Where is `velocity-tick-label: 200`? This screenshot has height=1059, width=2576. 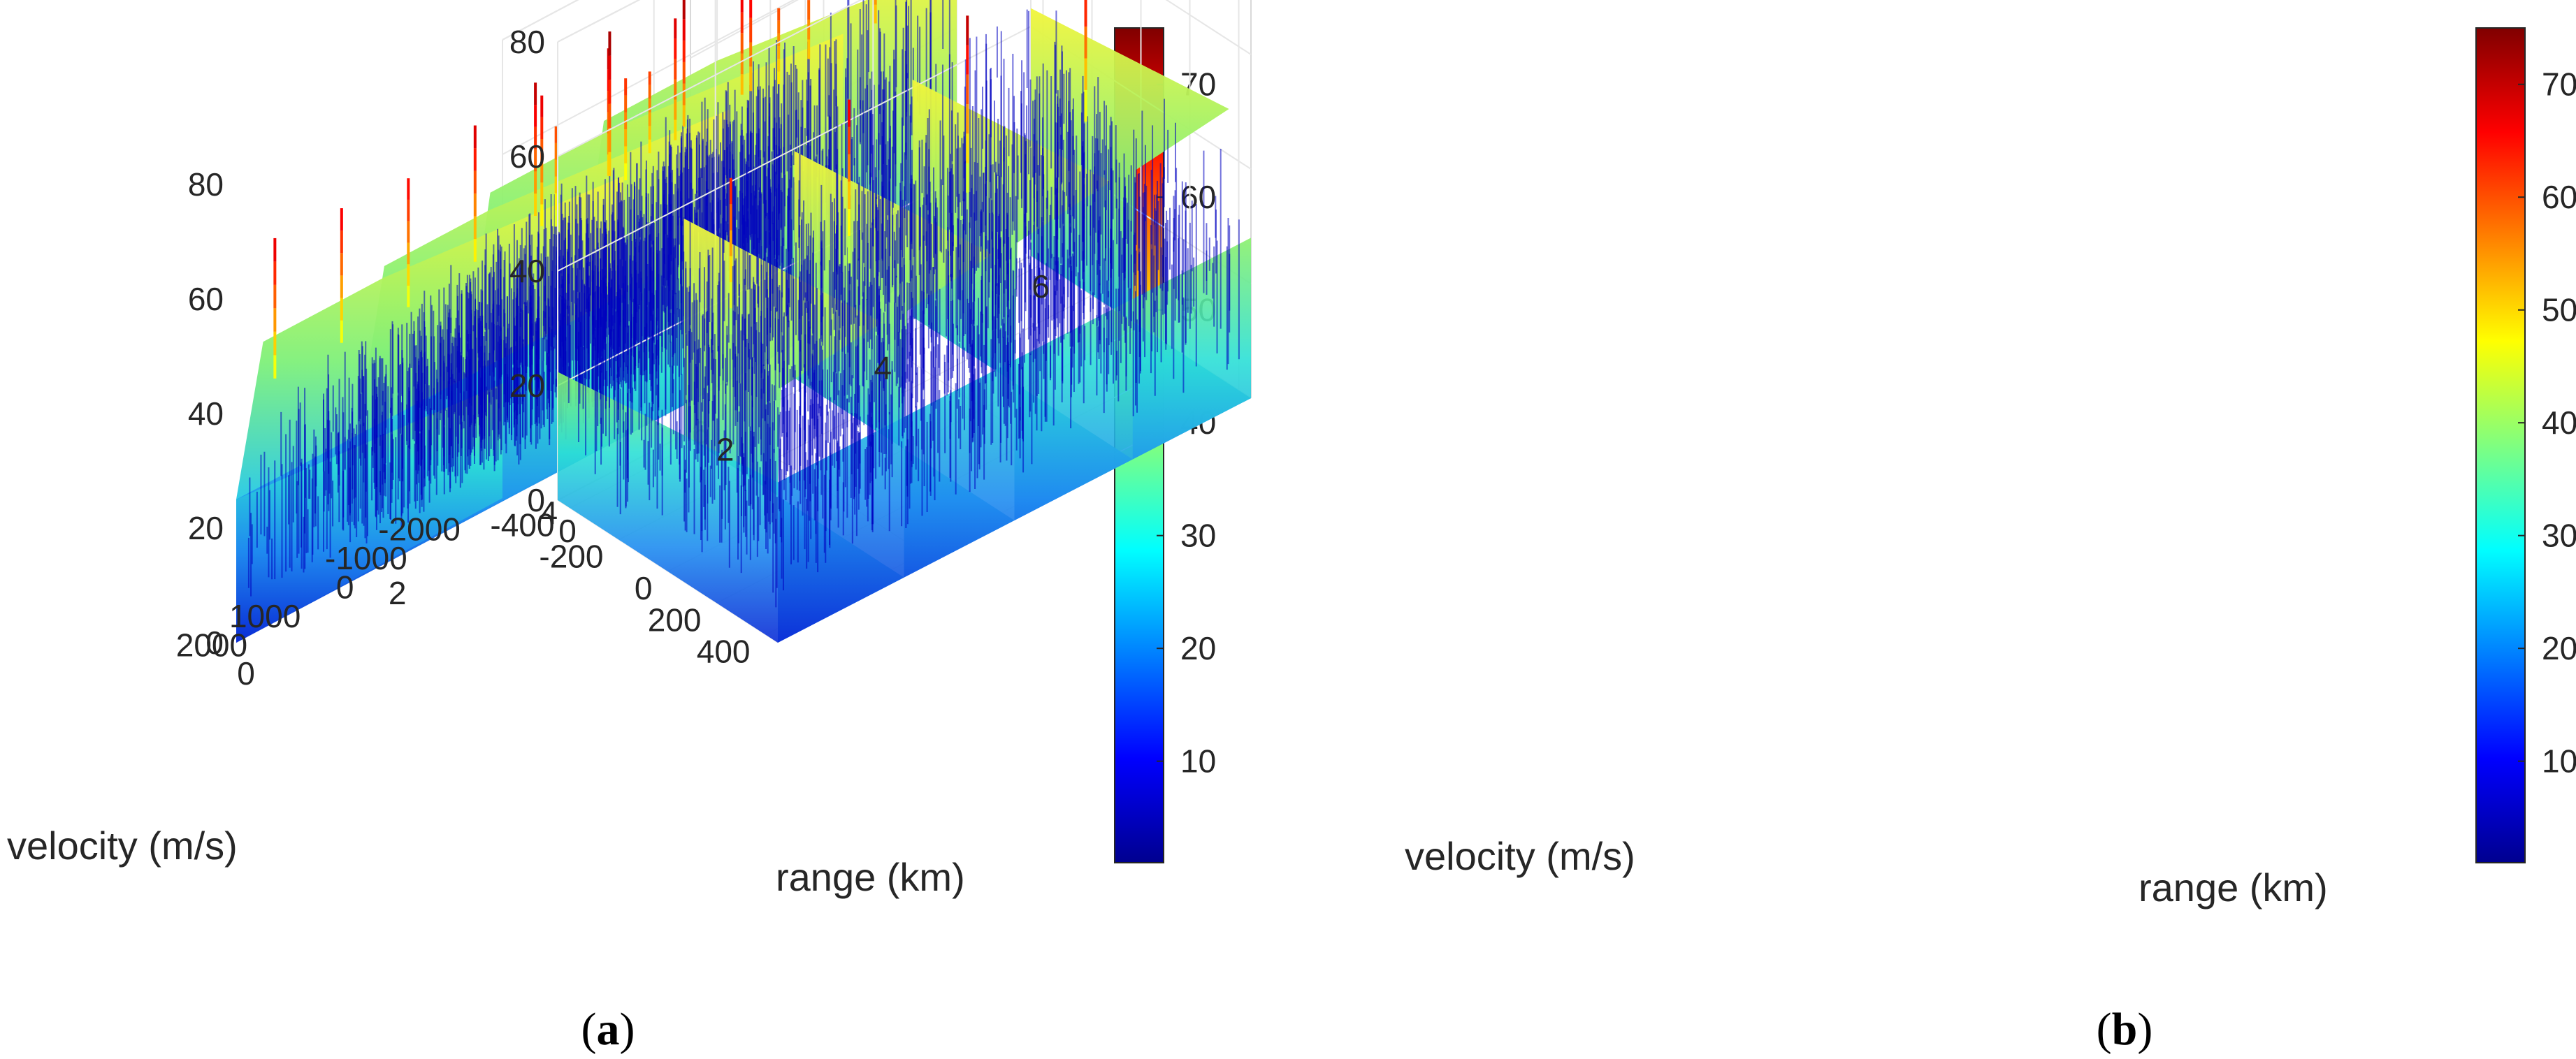
velocity-tick-label: 200 is located at coordinates (675, 619).